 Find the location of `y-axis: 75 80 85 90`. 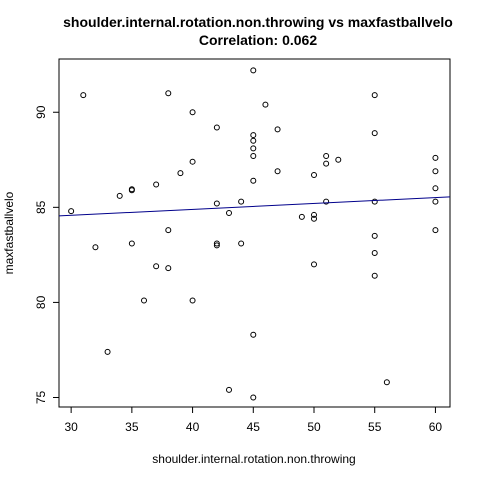

y-axis: 75 80 85 90 is located at coordinates (46, 254).